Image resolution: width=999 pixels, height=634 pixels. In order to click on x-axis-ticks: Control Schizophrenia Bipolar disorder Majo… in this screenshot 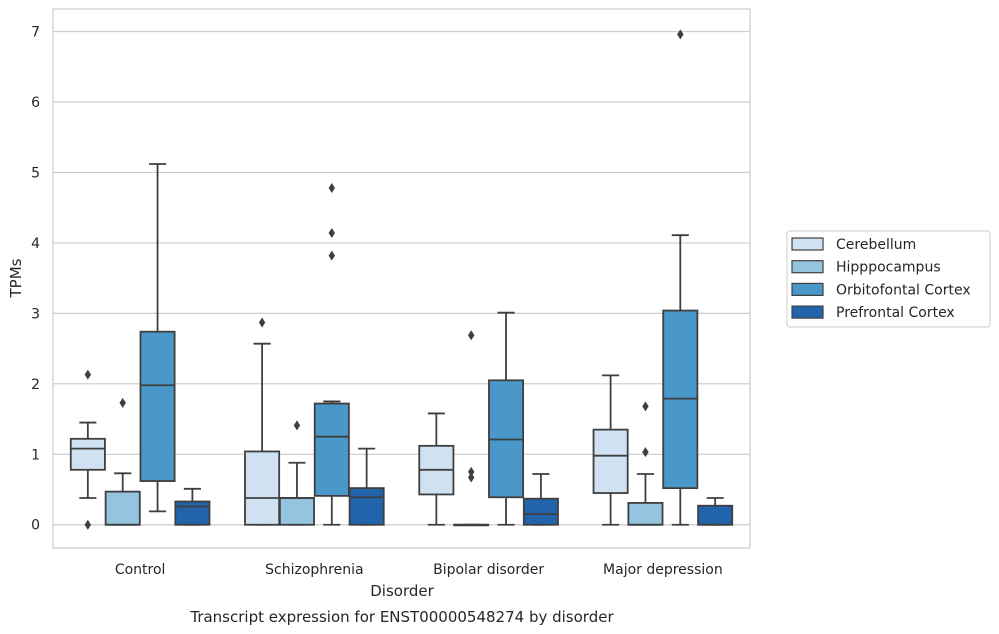, I will do `click(419, 570)`.